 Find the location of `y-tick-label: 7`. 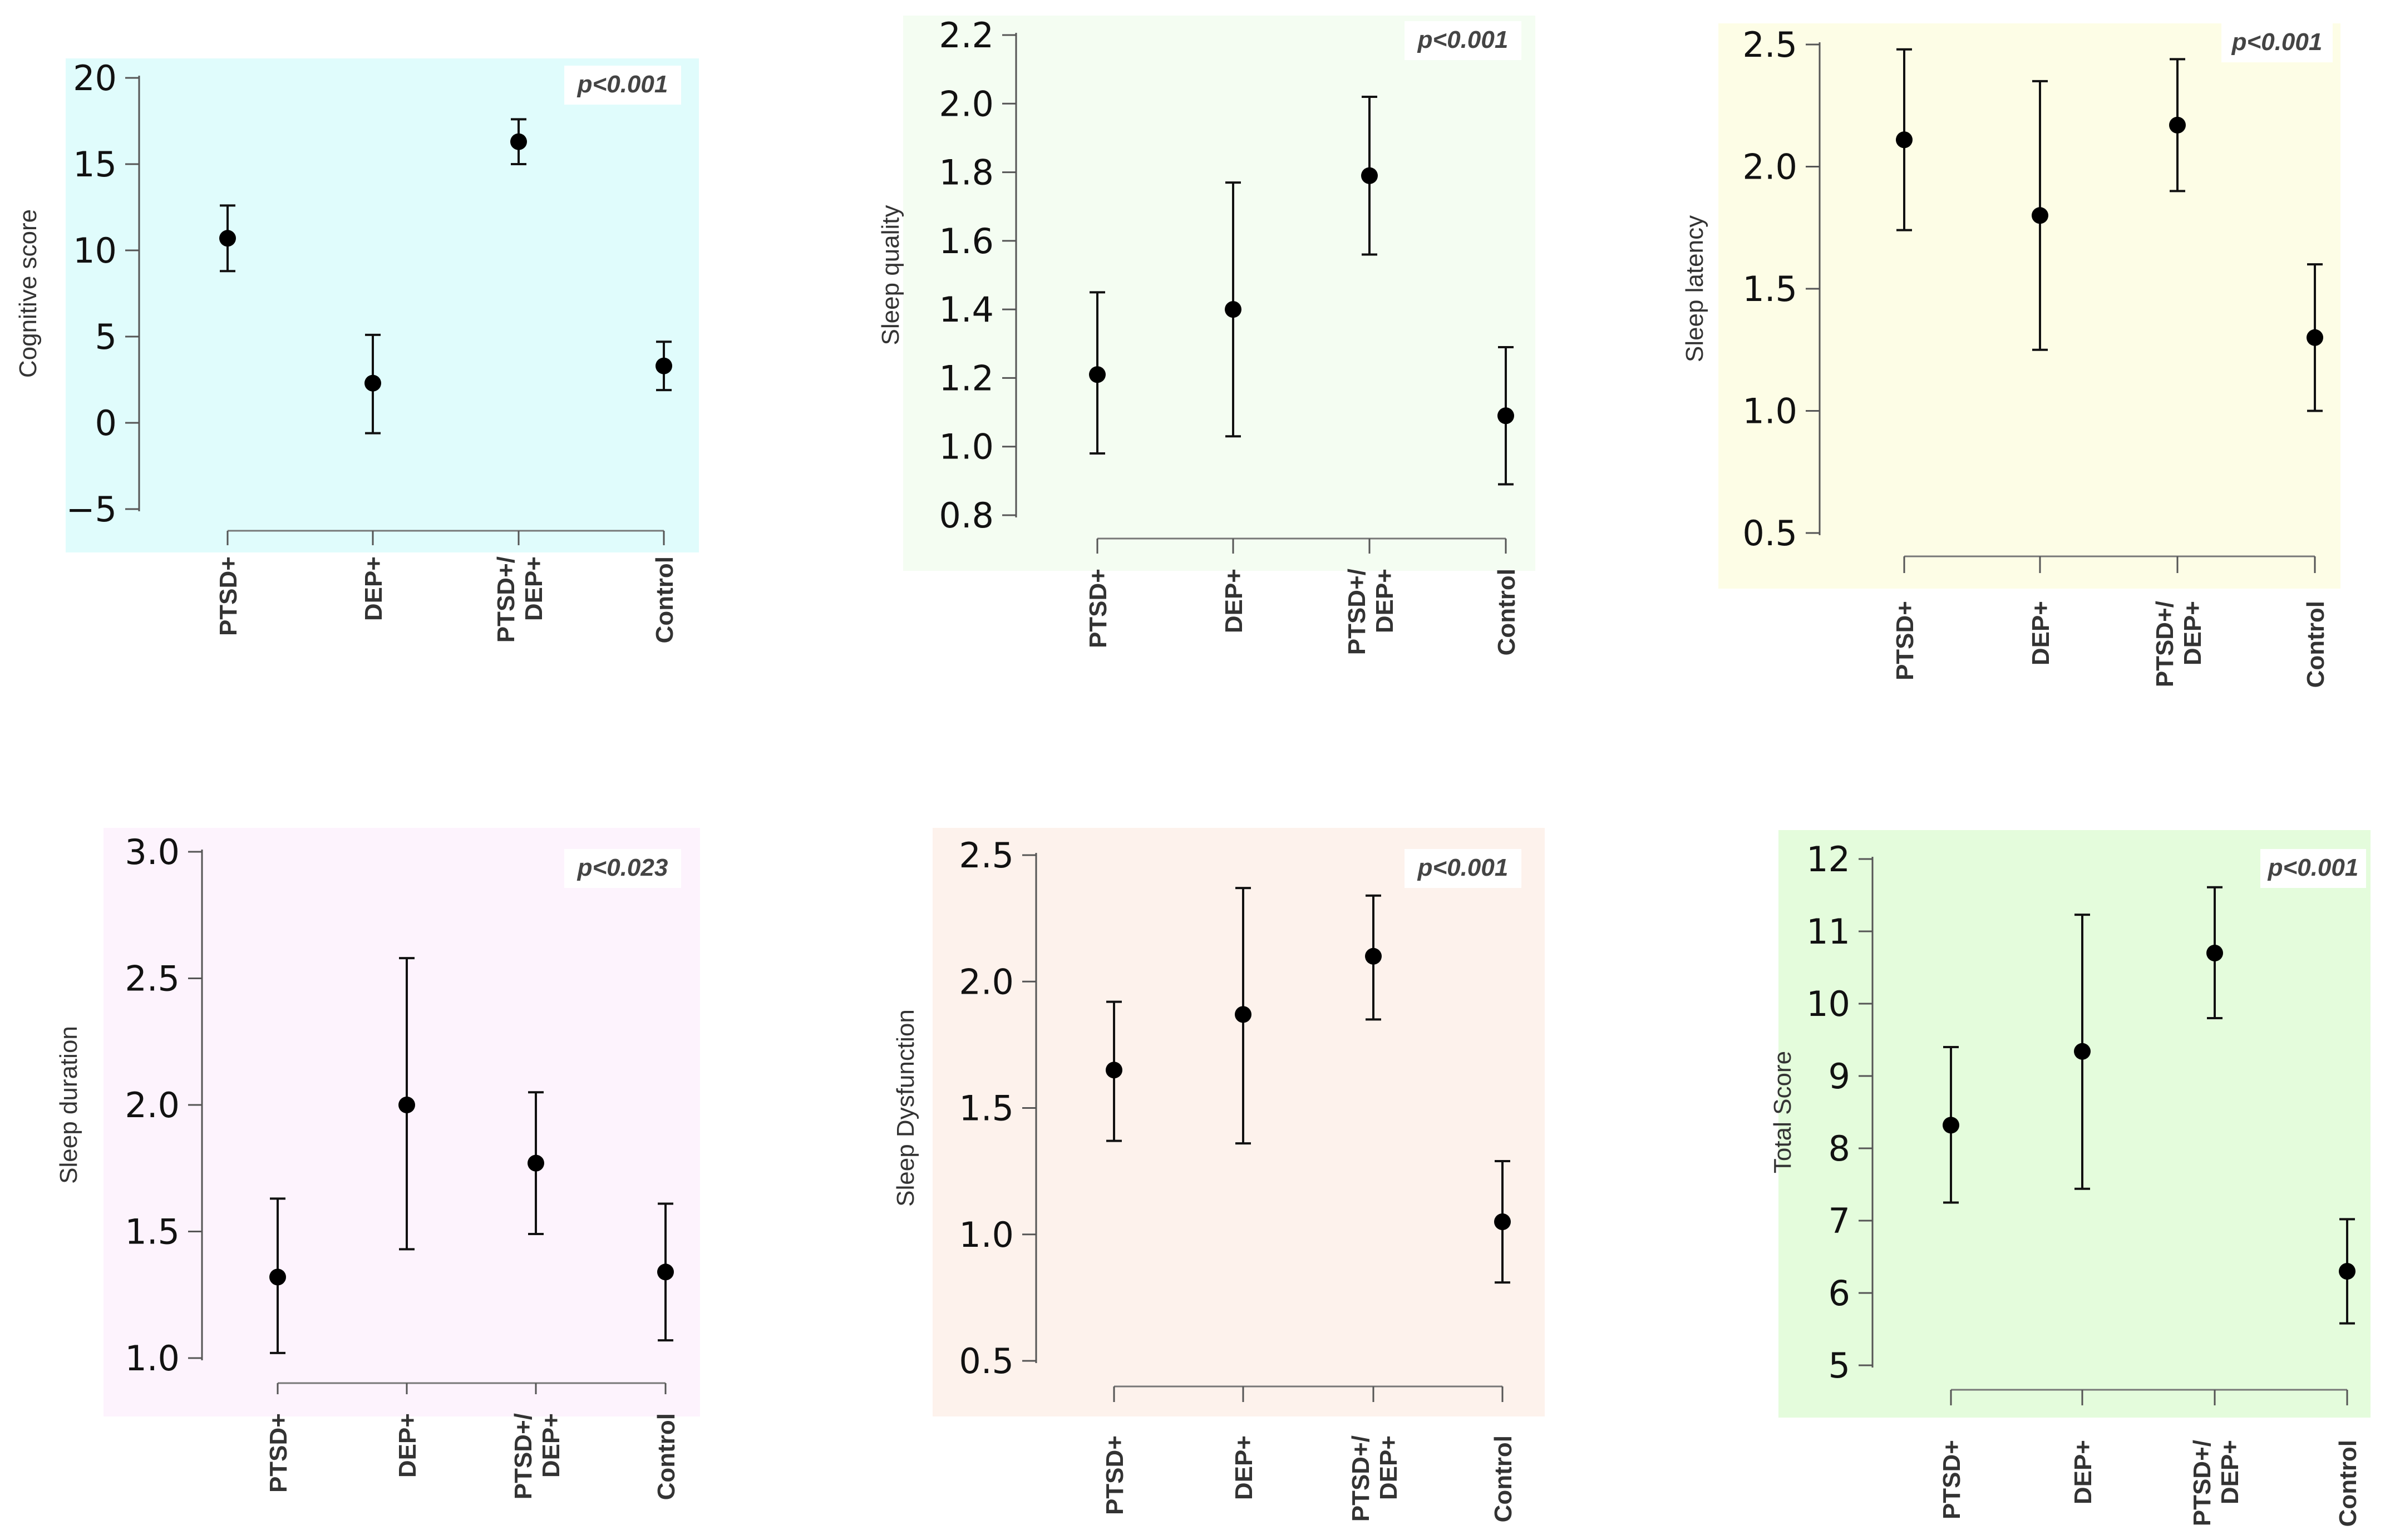

y-tick-label: 7 is located at coordinates (1839, 1221).